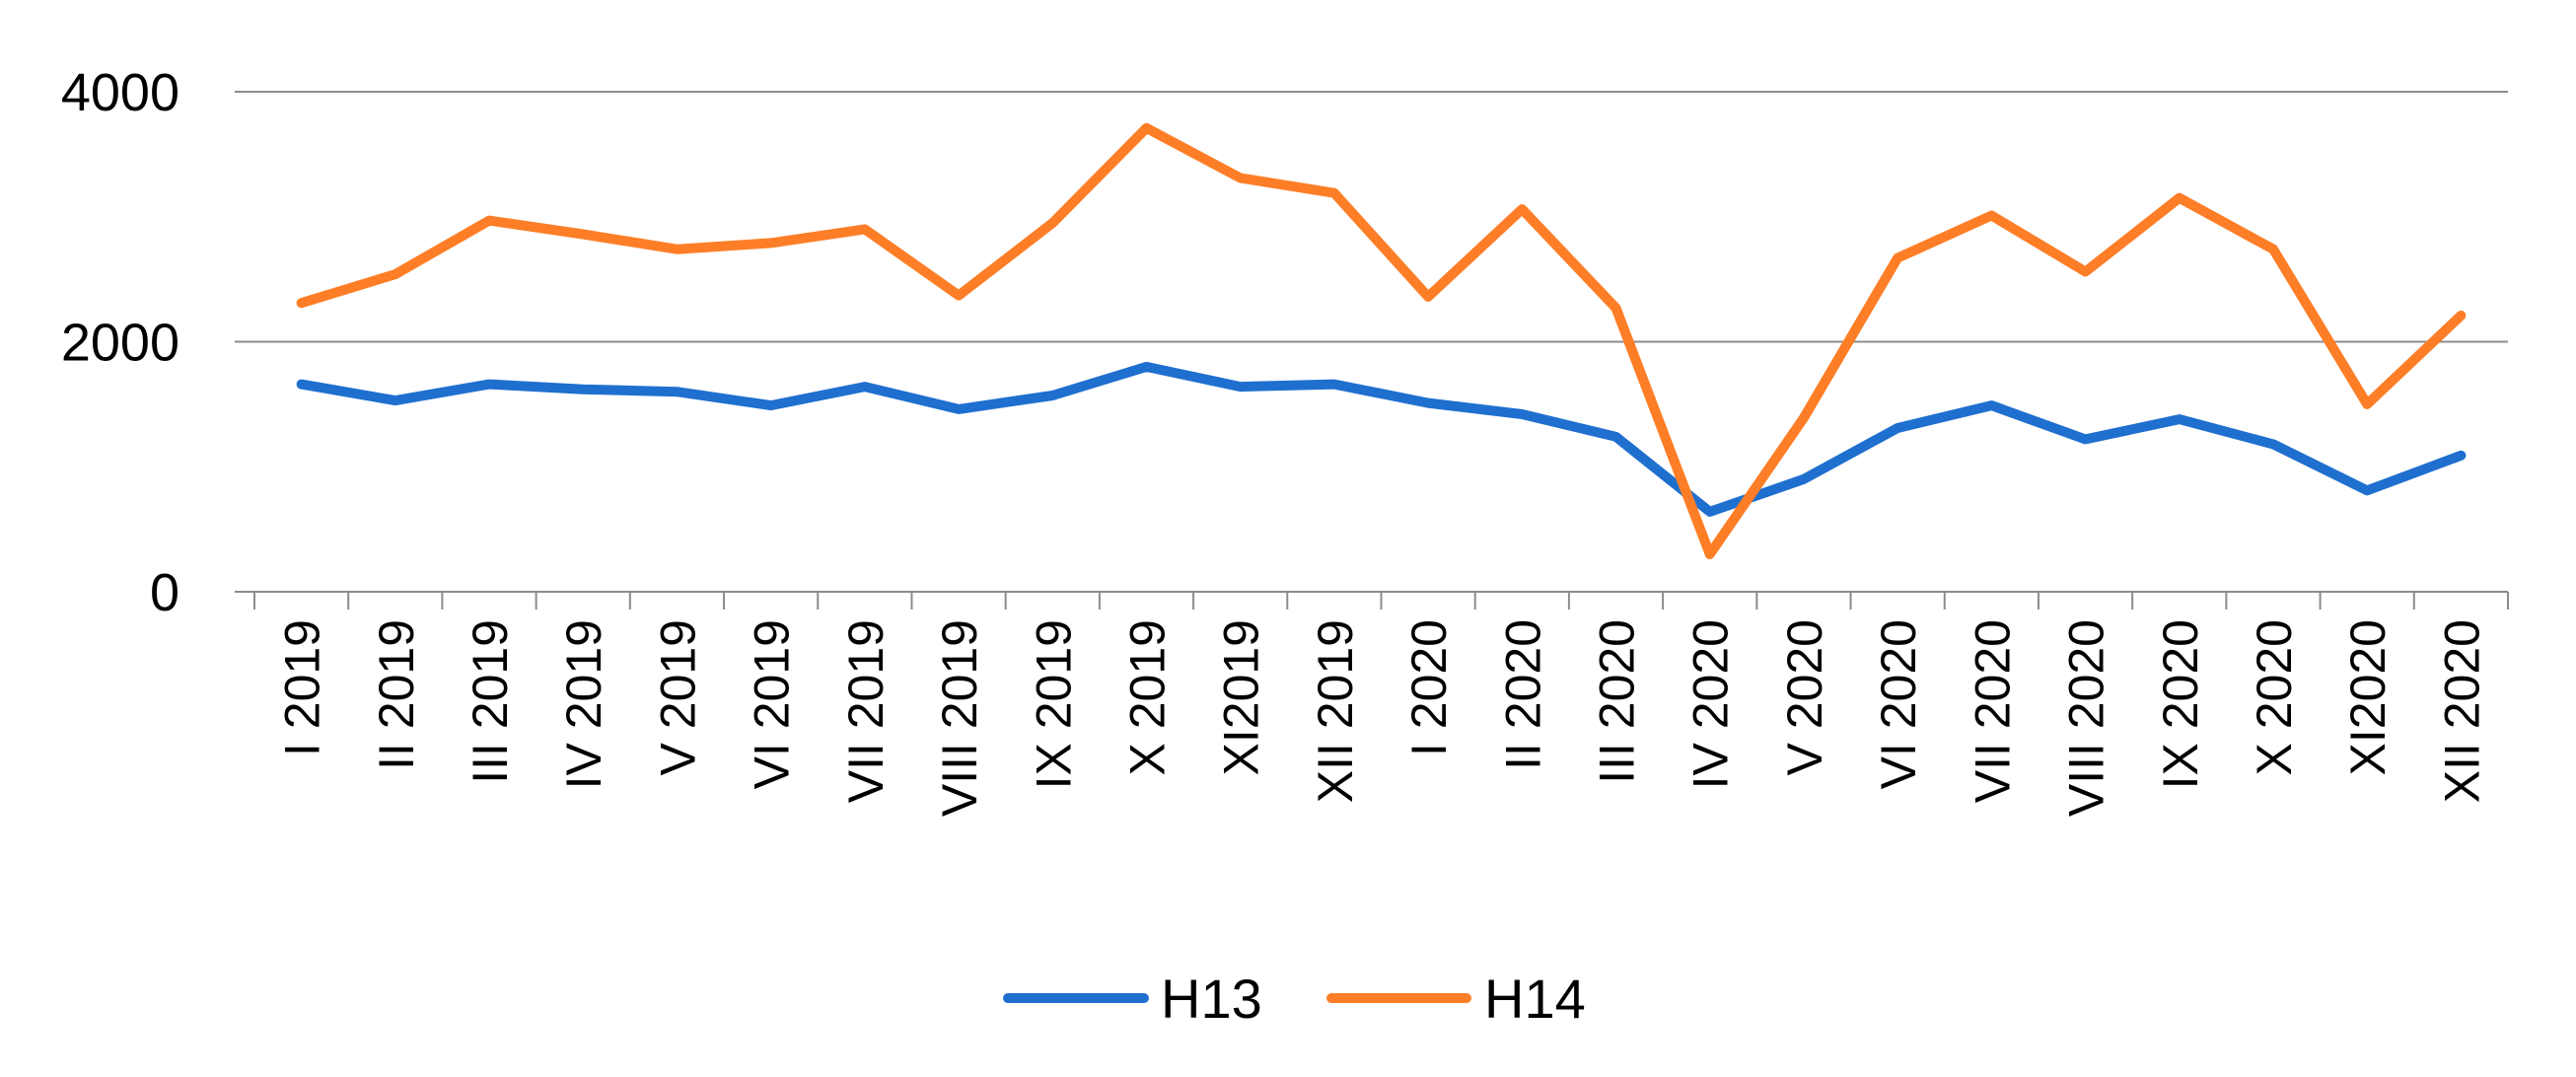 This screenshot has height=1077, width=2576. I want to click on x-tick-label: IX 2020, so click(2180, 704).